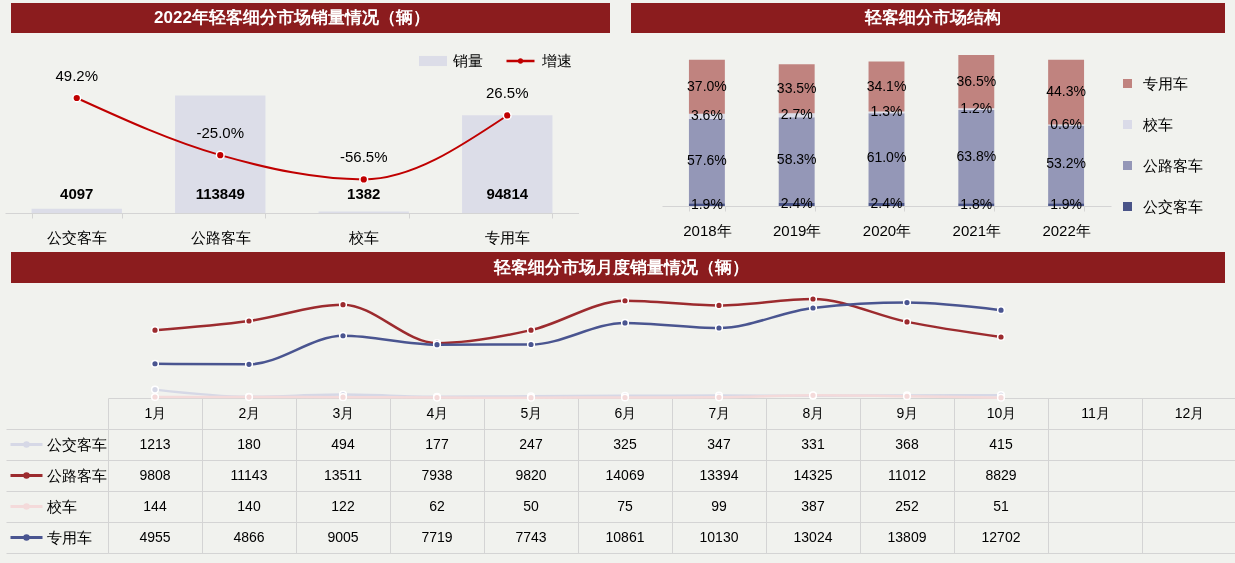 The height and width of the screenshot is (563, 1235). I want to click on data-label: 3.6%, so click(706, 115).